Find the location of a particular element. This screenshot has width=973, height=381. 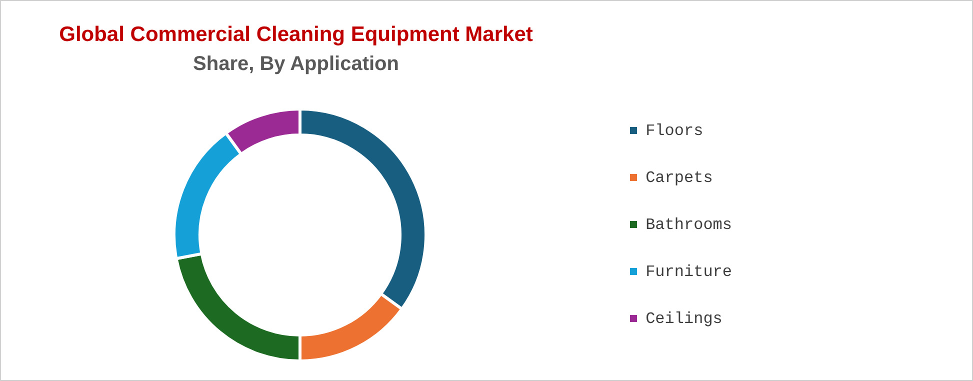

legend-label: Ceilings is located at coordinates (684, 319).